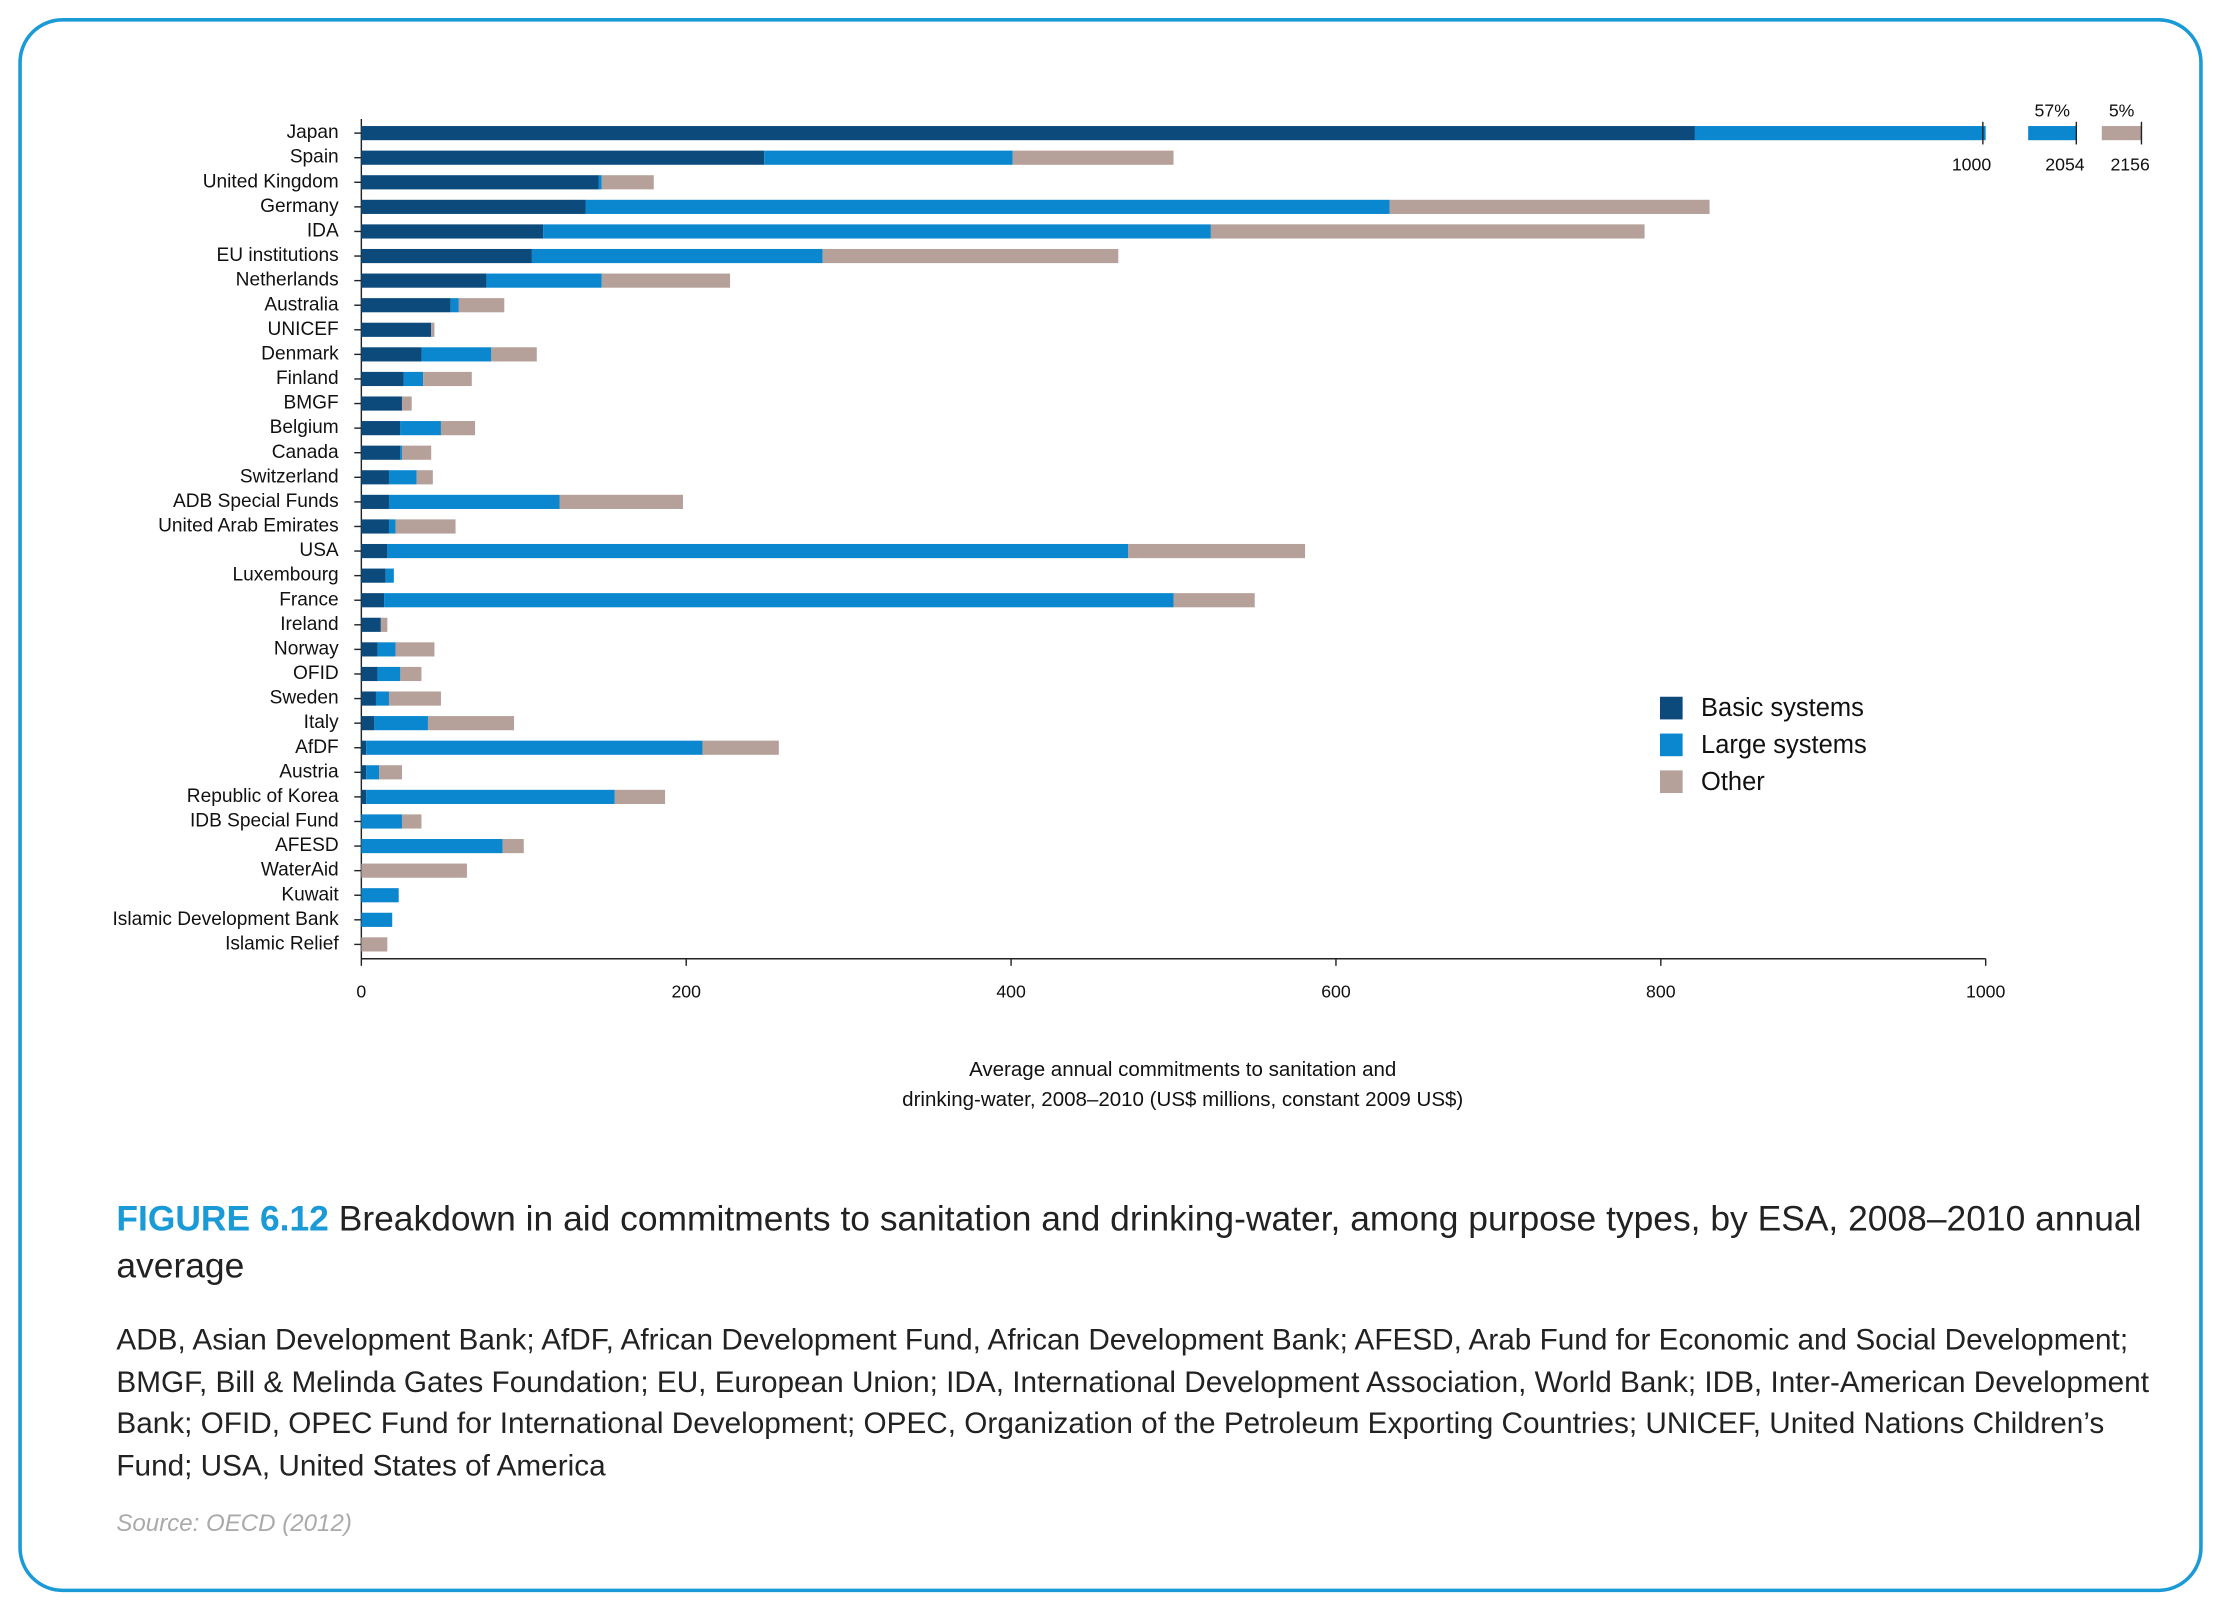 This screenshot has height=1613, width=2221. Describe the element at coordinates (317, 747) in the screenshot. I see `y-tick-label: AfDF` at that location.